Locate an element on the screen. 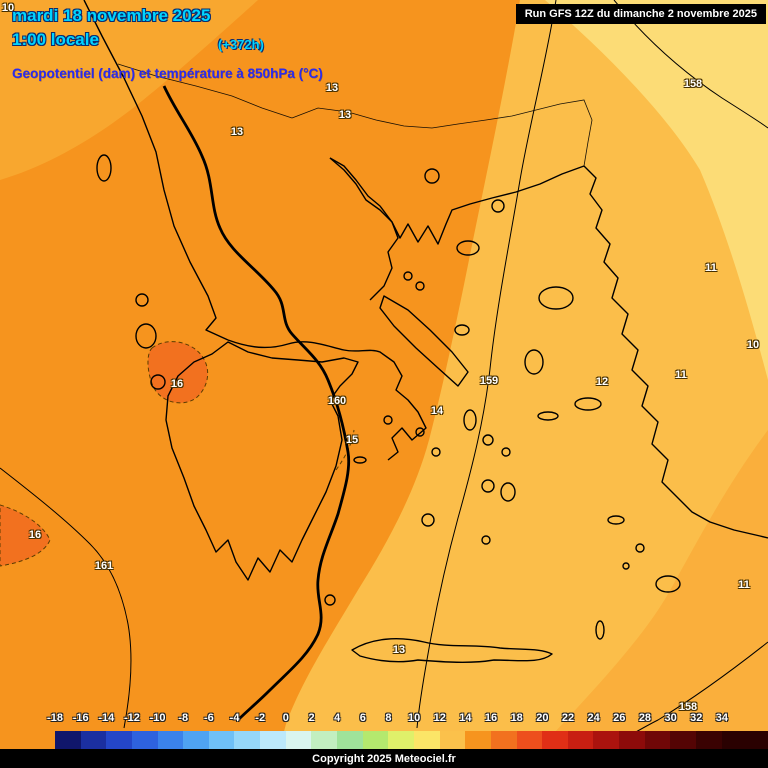  scale-tick: 30 is located at coordinates (670, 718).